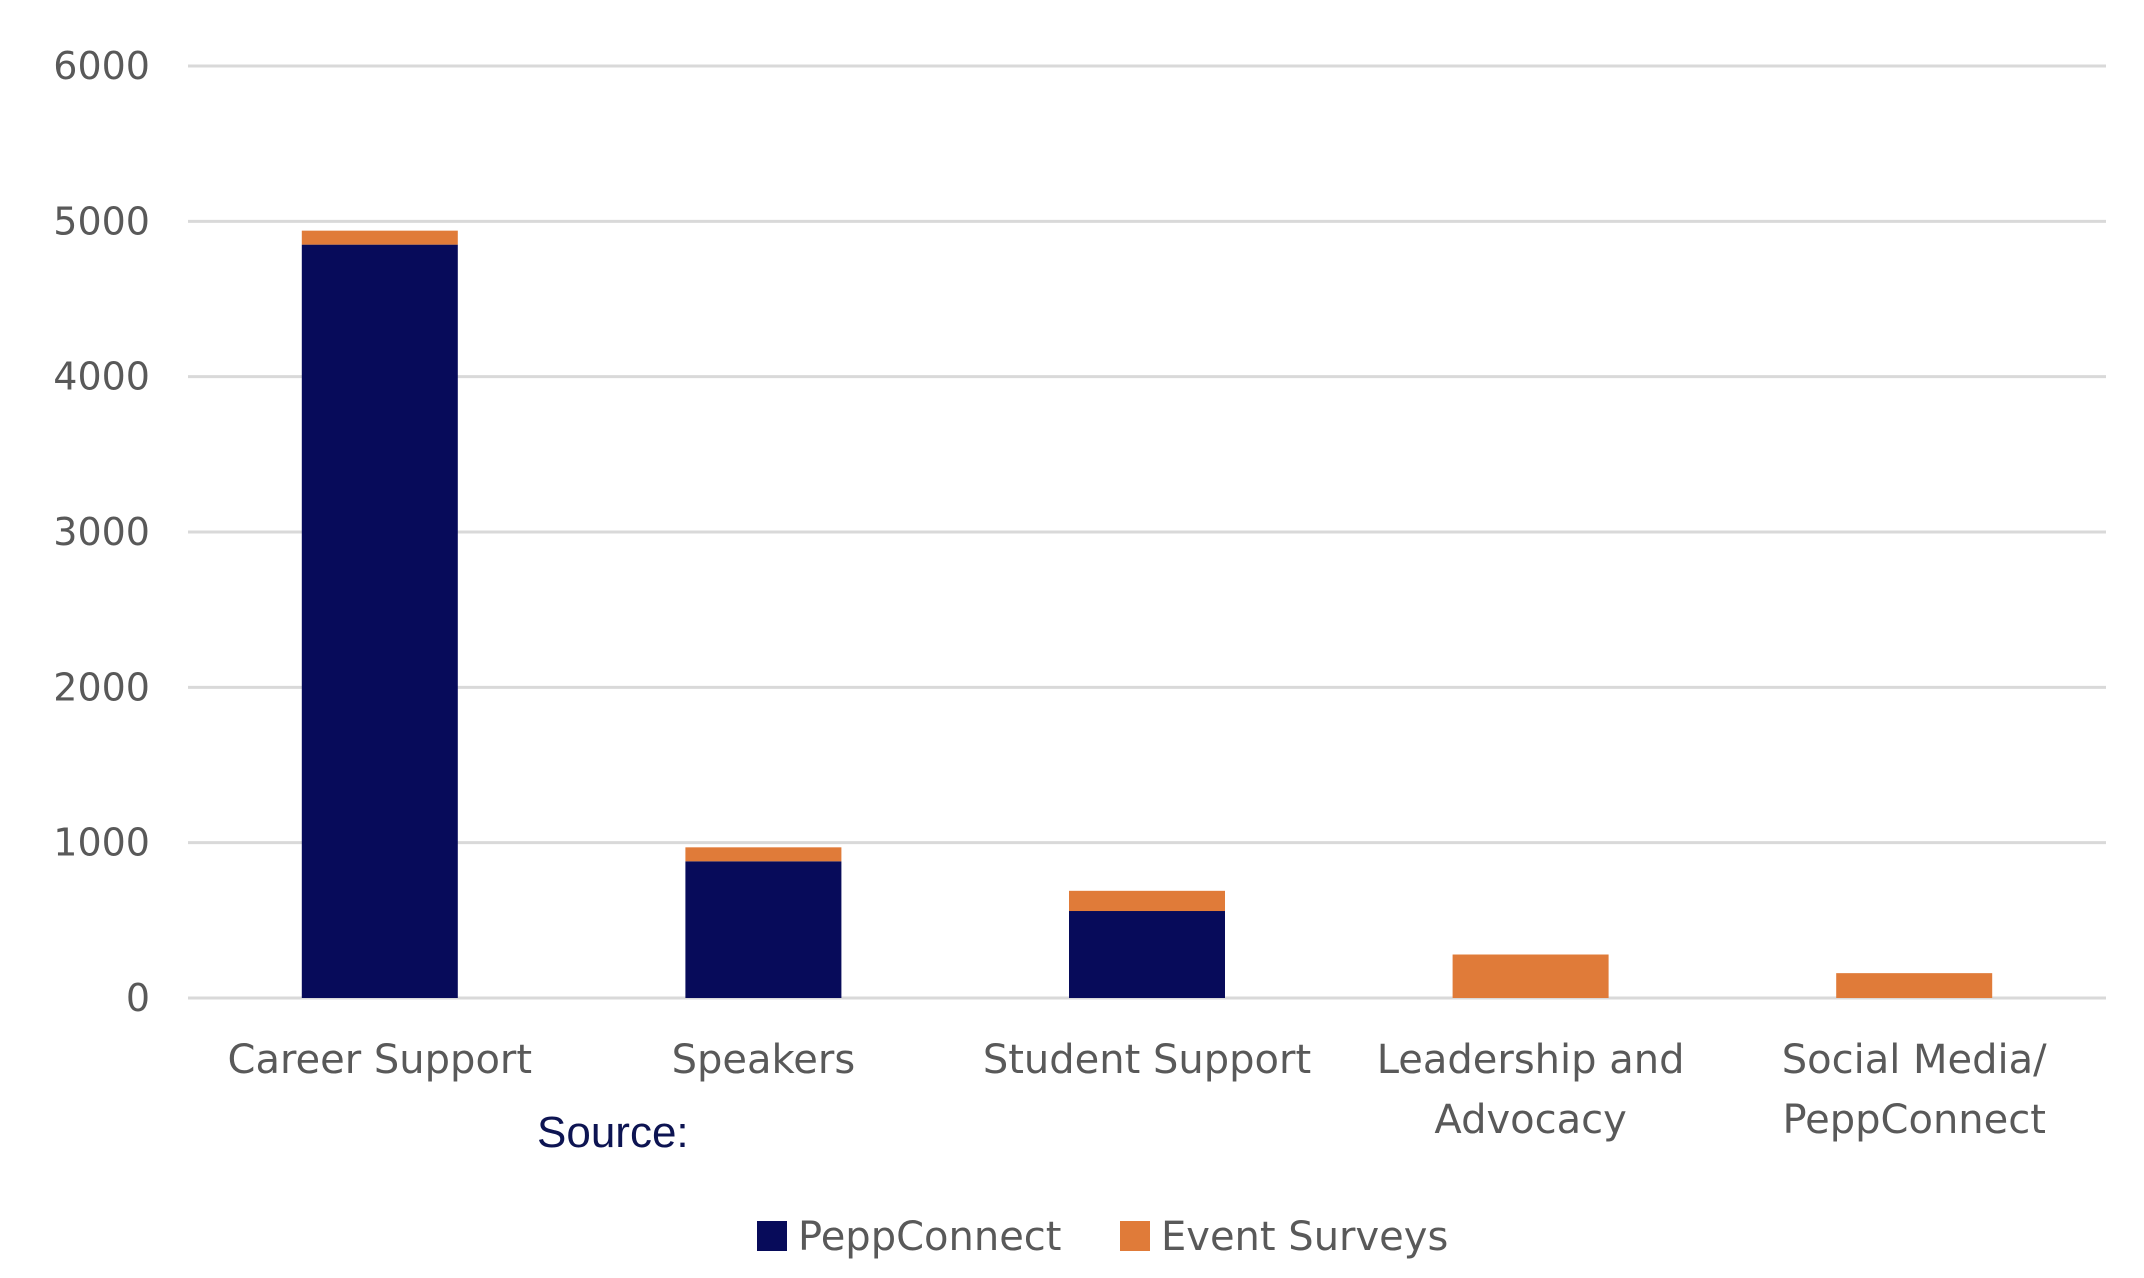 Image resolution: width=2144 pixels, height=1278 pixels. Describe the element at coordinates (101, 66) in the screenshot. I see `y-tick-label: 6000` at that location.